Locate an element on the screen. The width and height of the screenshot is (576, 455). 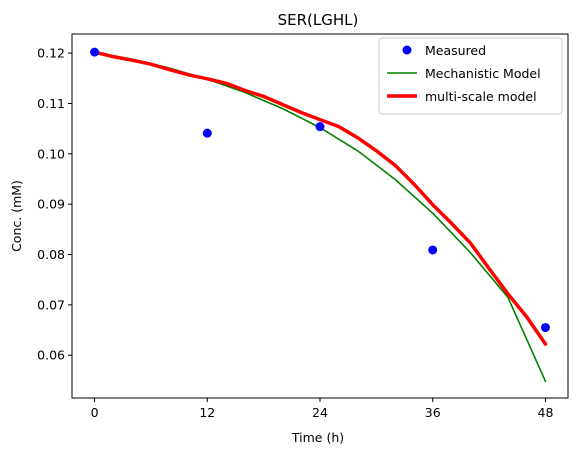
legend-frame is located at coordinates (470, 76).